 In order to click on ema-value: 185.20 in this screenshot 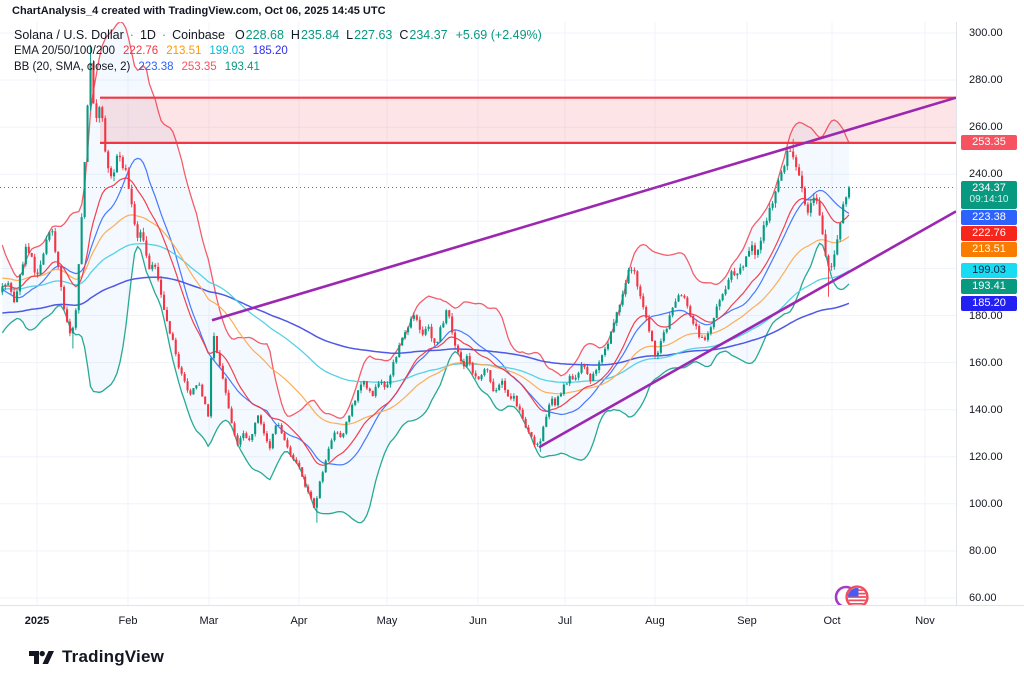, I will do `click(270, 50)`.